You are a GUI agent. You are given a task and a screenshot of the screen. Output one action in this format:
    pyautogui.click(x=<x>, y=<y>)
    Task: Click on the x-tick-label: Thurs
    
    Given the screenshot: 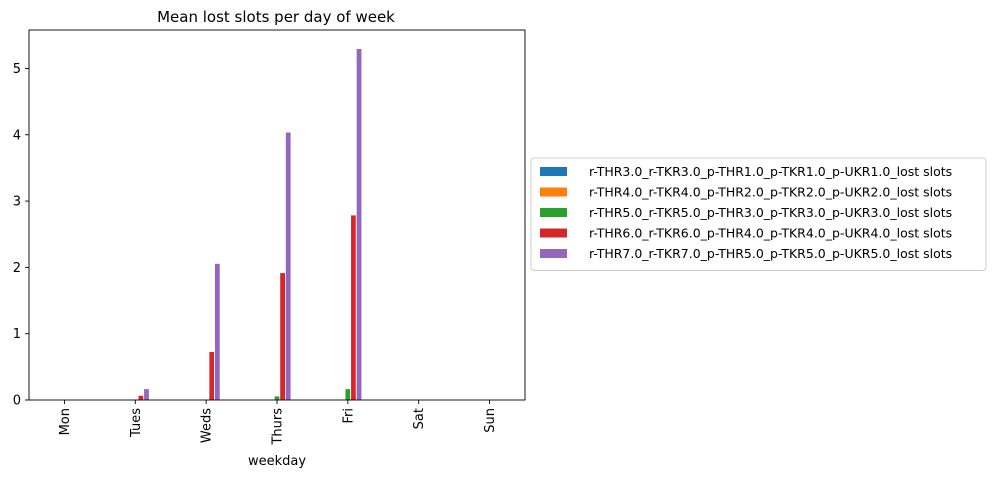 What is the action you would take?
    pyautogui.click(x=278, y=427)
    